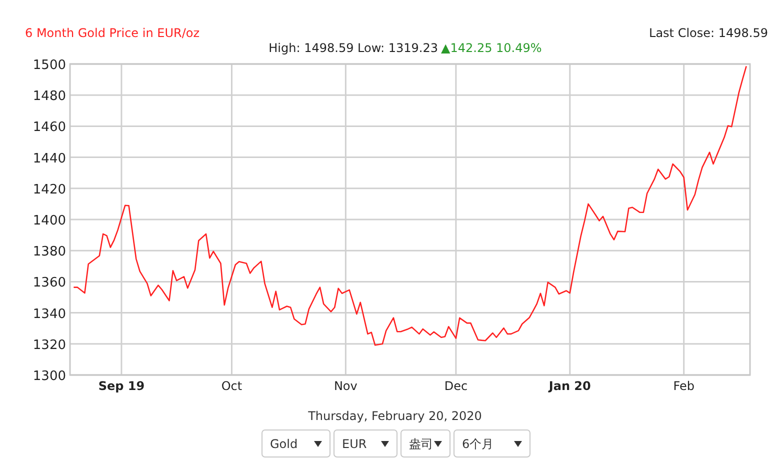 Image resolution: width=778 pixels, height=473 pixels. What do you see at coordinates (121, 386) in the screenshot?
I see `x-tick-label: Sep 19` at bounding box center [121, 386].